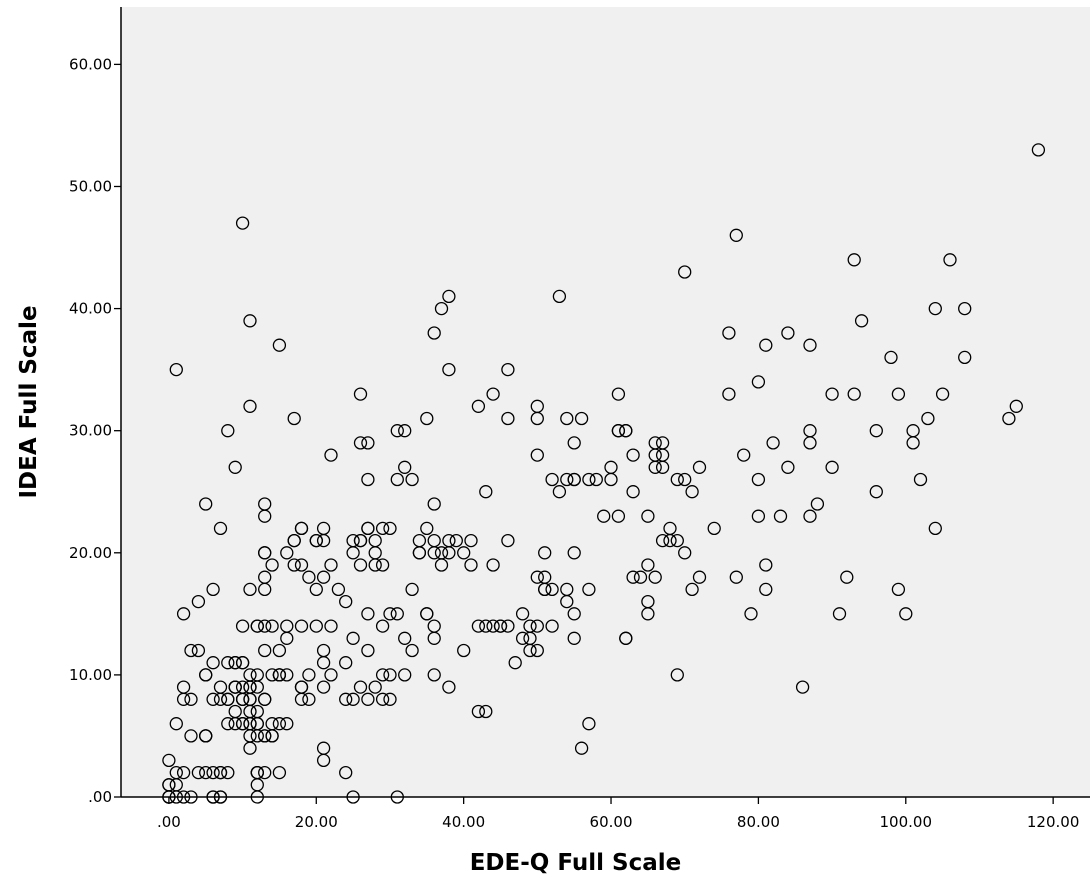  What do you see at coordinates (90, 553) in the screenshot?
I see `y-tick-label: 20.00` at bounding box center [90, 553].